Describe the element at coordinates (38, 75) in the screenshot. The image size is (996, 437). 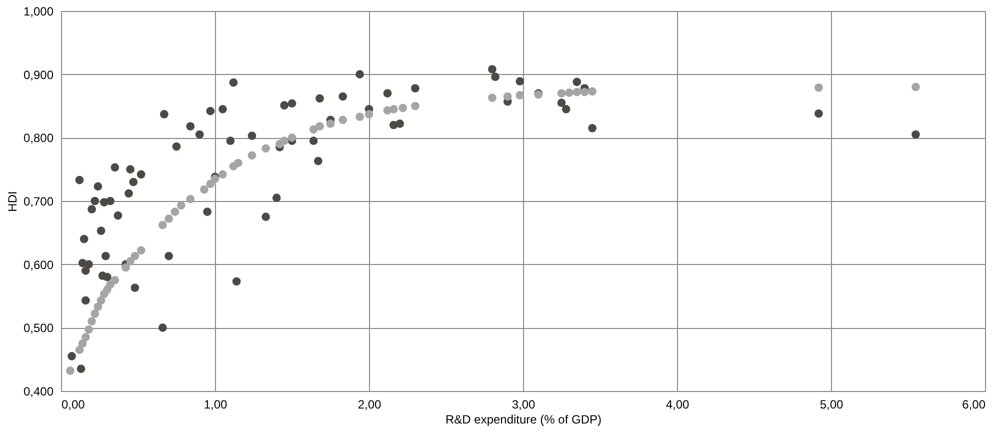
I see `y-tick-label: 0,900` at that location.